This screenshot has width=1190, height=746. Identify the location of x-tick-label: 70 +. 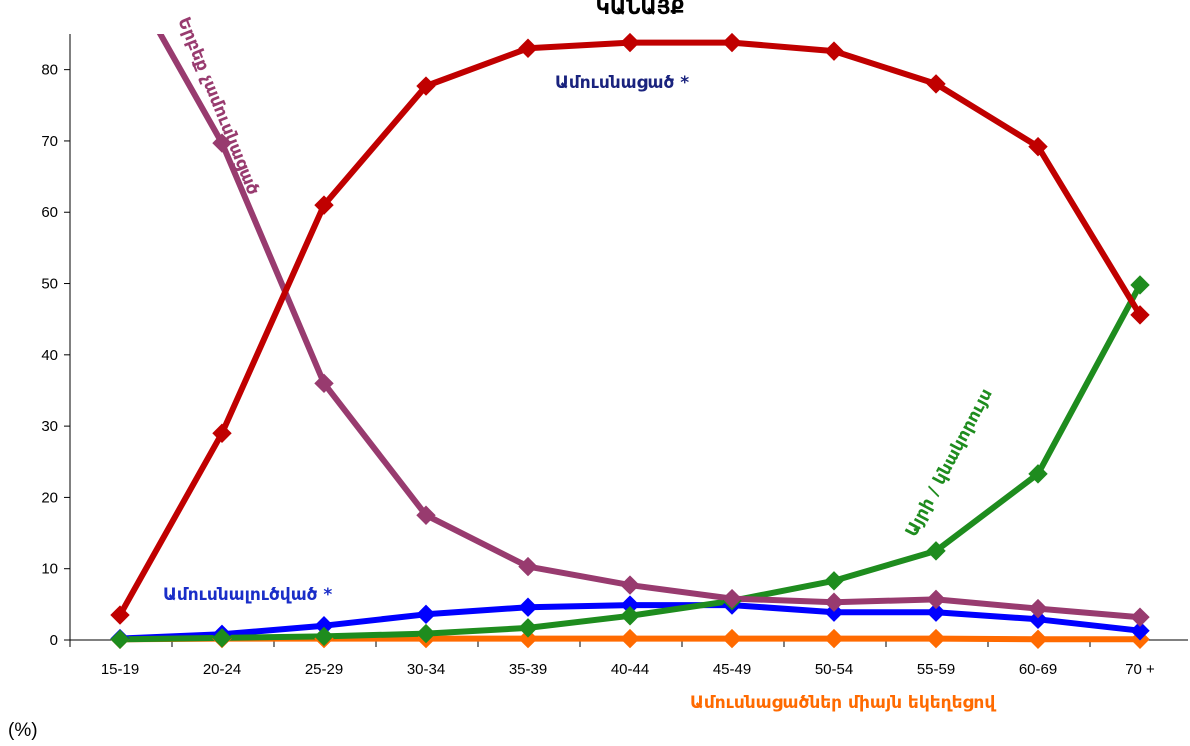
(1140, 669).